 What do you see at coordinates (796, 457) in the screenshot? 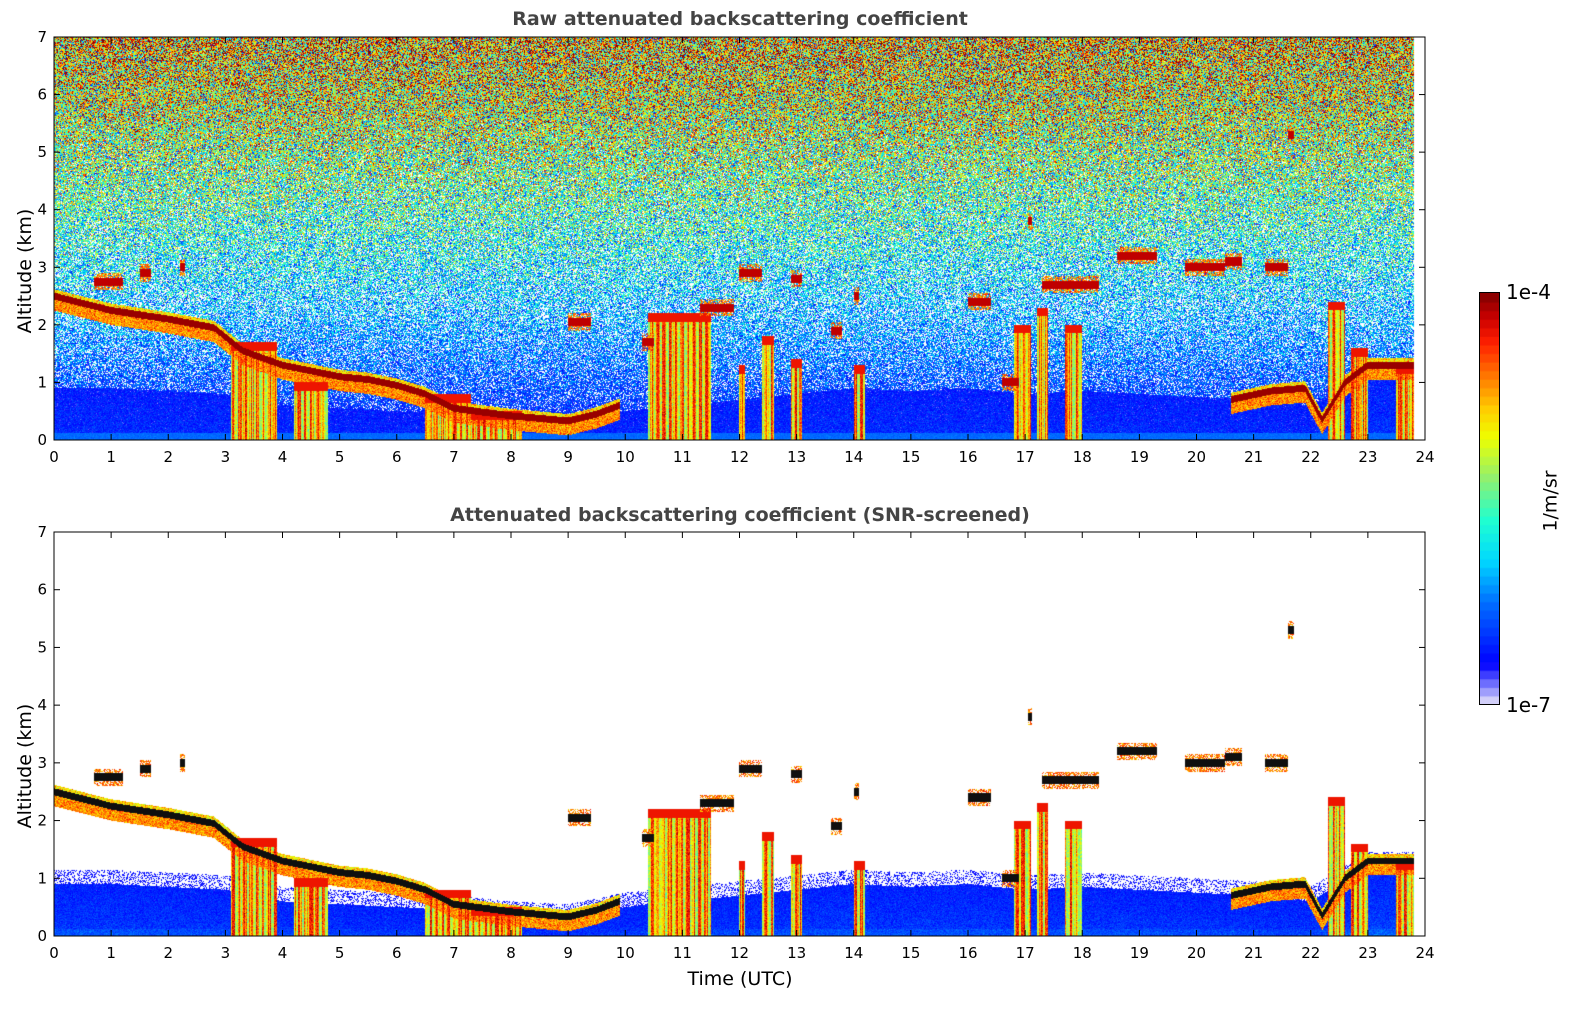
I see `panel-0-xtick-label: 13` at bounding box center [796, 457].